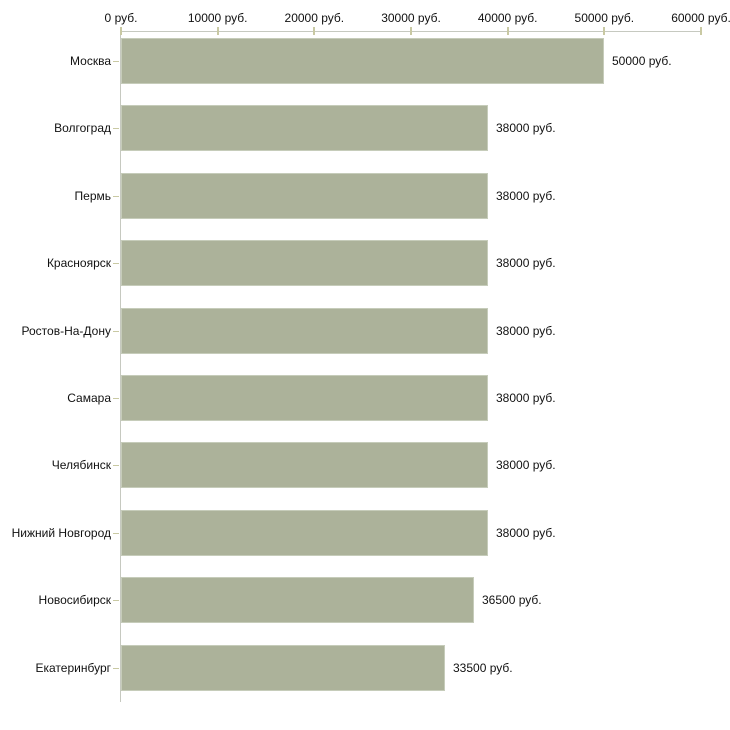 This screenshot has width=730, height=730. Describe the element at coordinates (120, 366) in the screenshot. I see `y-axis-line` at that location.